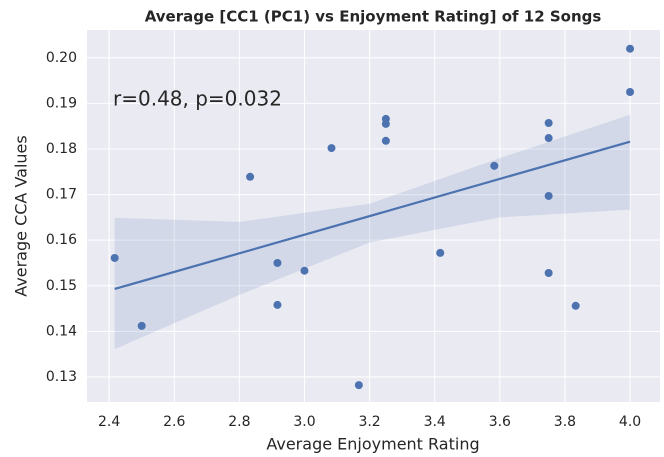 The height and width of the screenshot is (457, 664). Describe the element at coordinates (61, 149) in the screenshot. I see `y-tick-label: 0.18` at that location.